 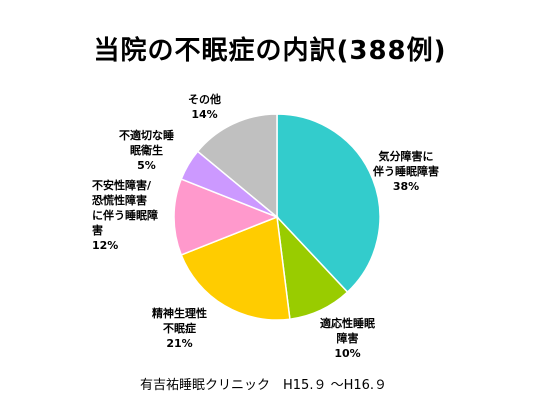 I want to click on slice-label-line: 不適切な睡, so click(x=146, y=135).